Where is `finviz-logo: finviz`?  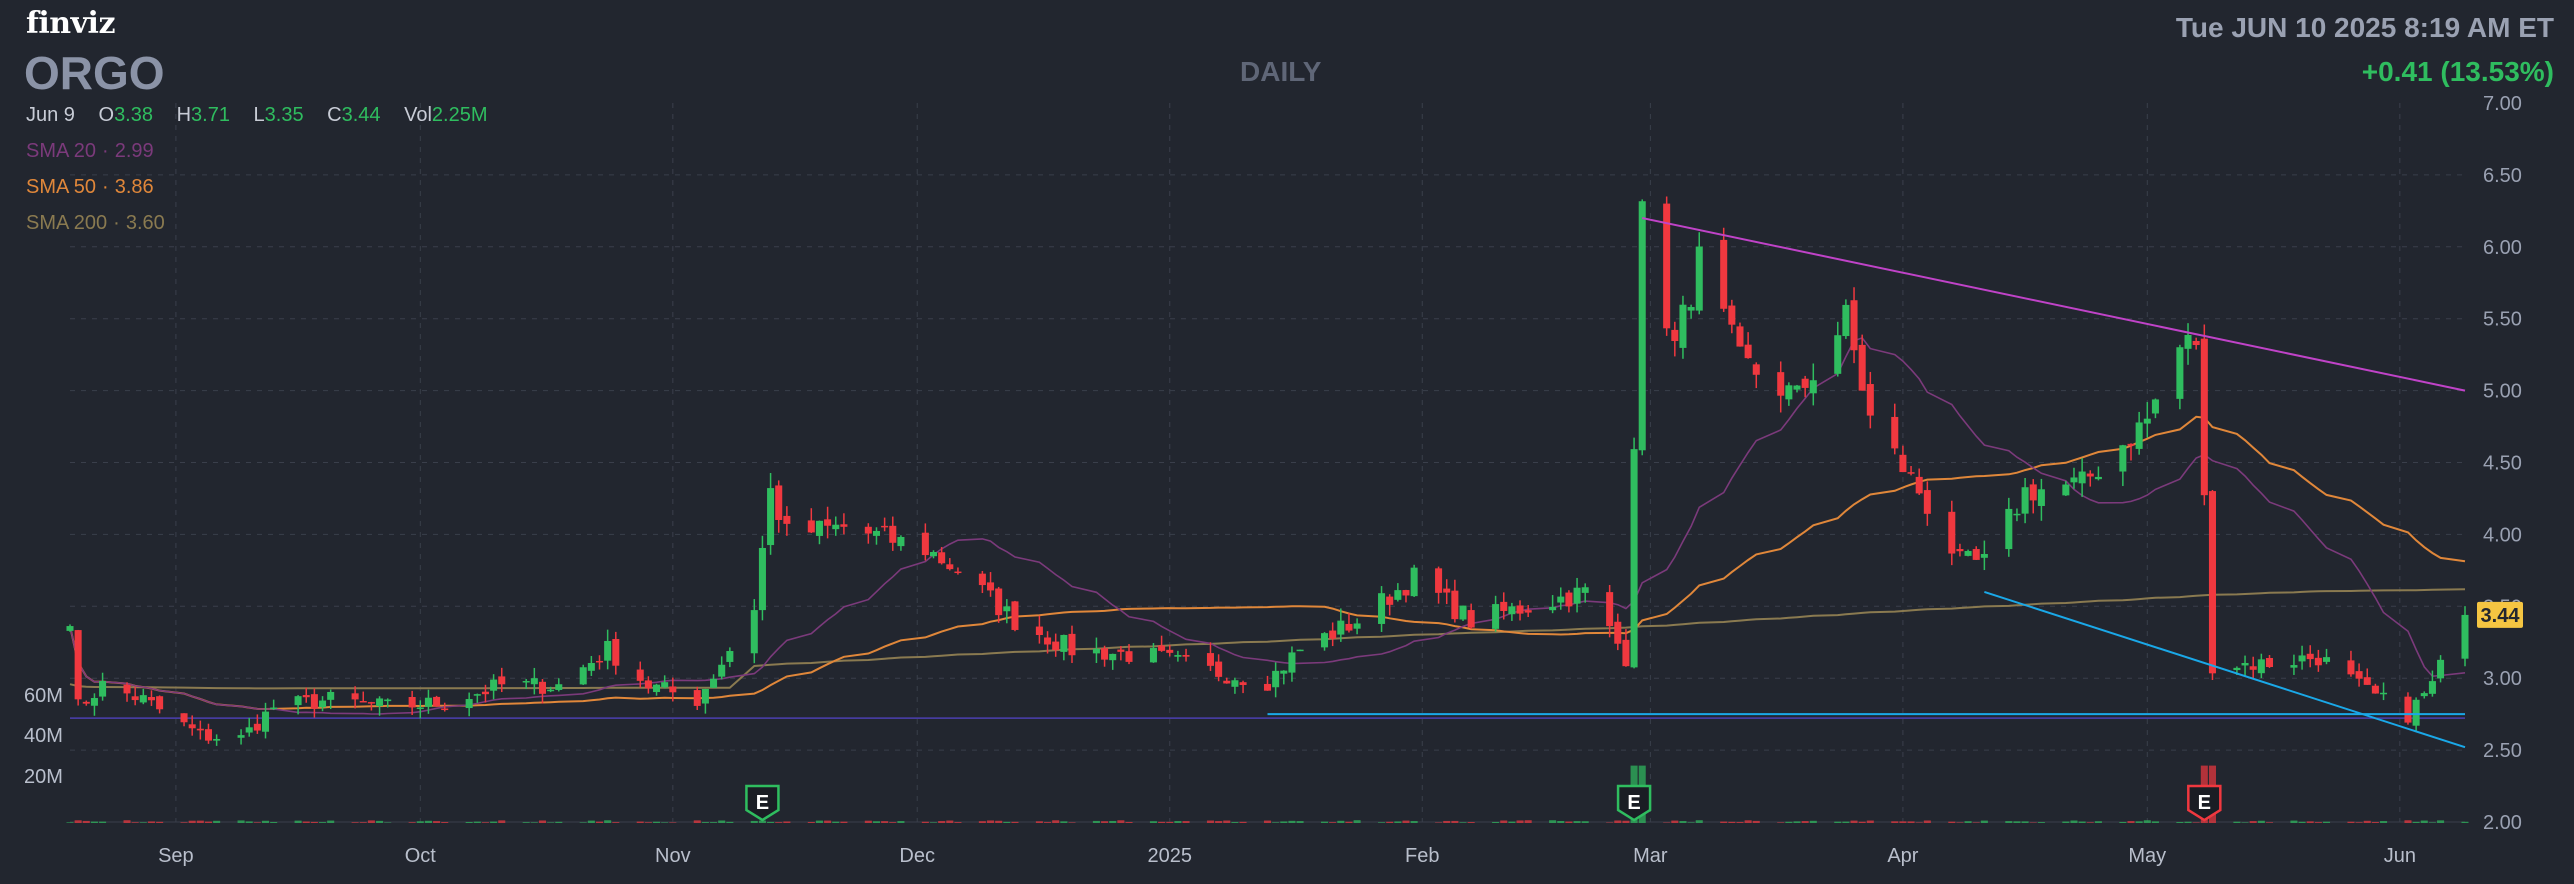
finviz-logo: finviz is located at coordinates (70, 23).